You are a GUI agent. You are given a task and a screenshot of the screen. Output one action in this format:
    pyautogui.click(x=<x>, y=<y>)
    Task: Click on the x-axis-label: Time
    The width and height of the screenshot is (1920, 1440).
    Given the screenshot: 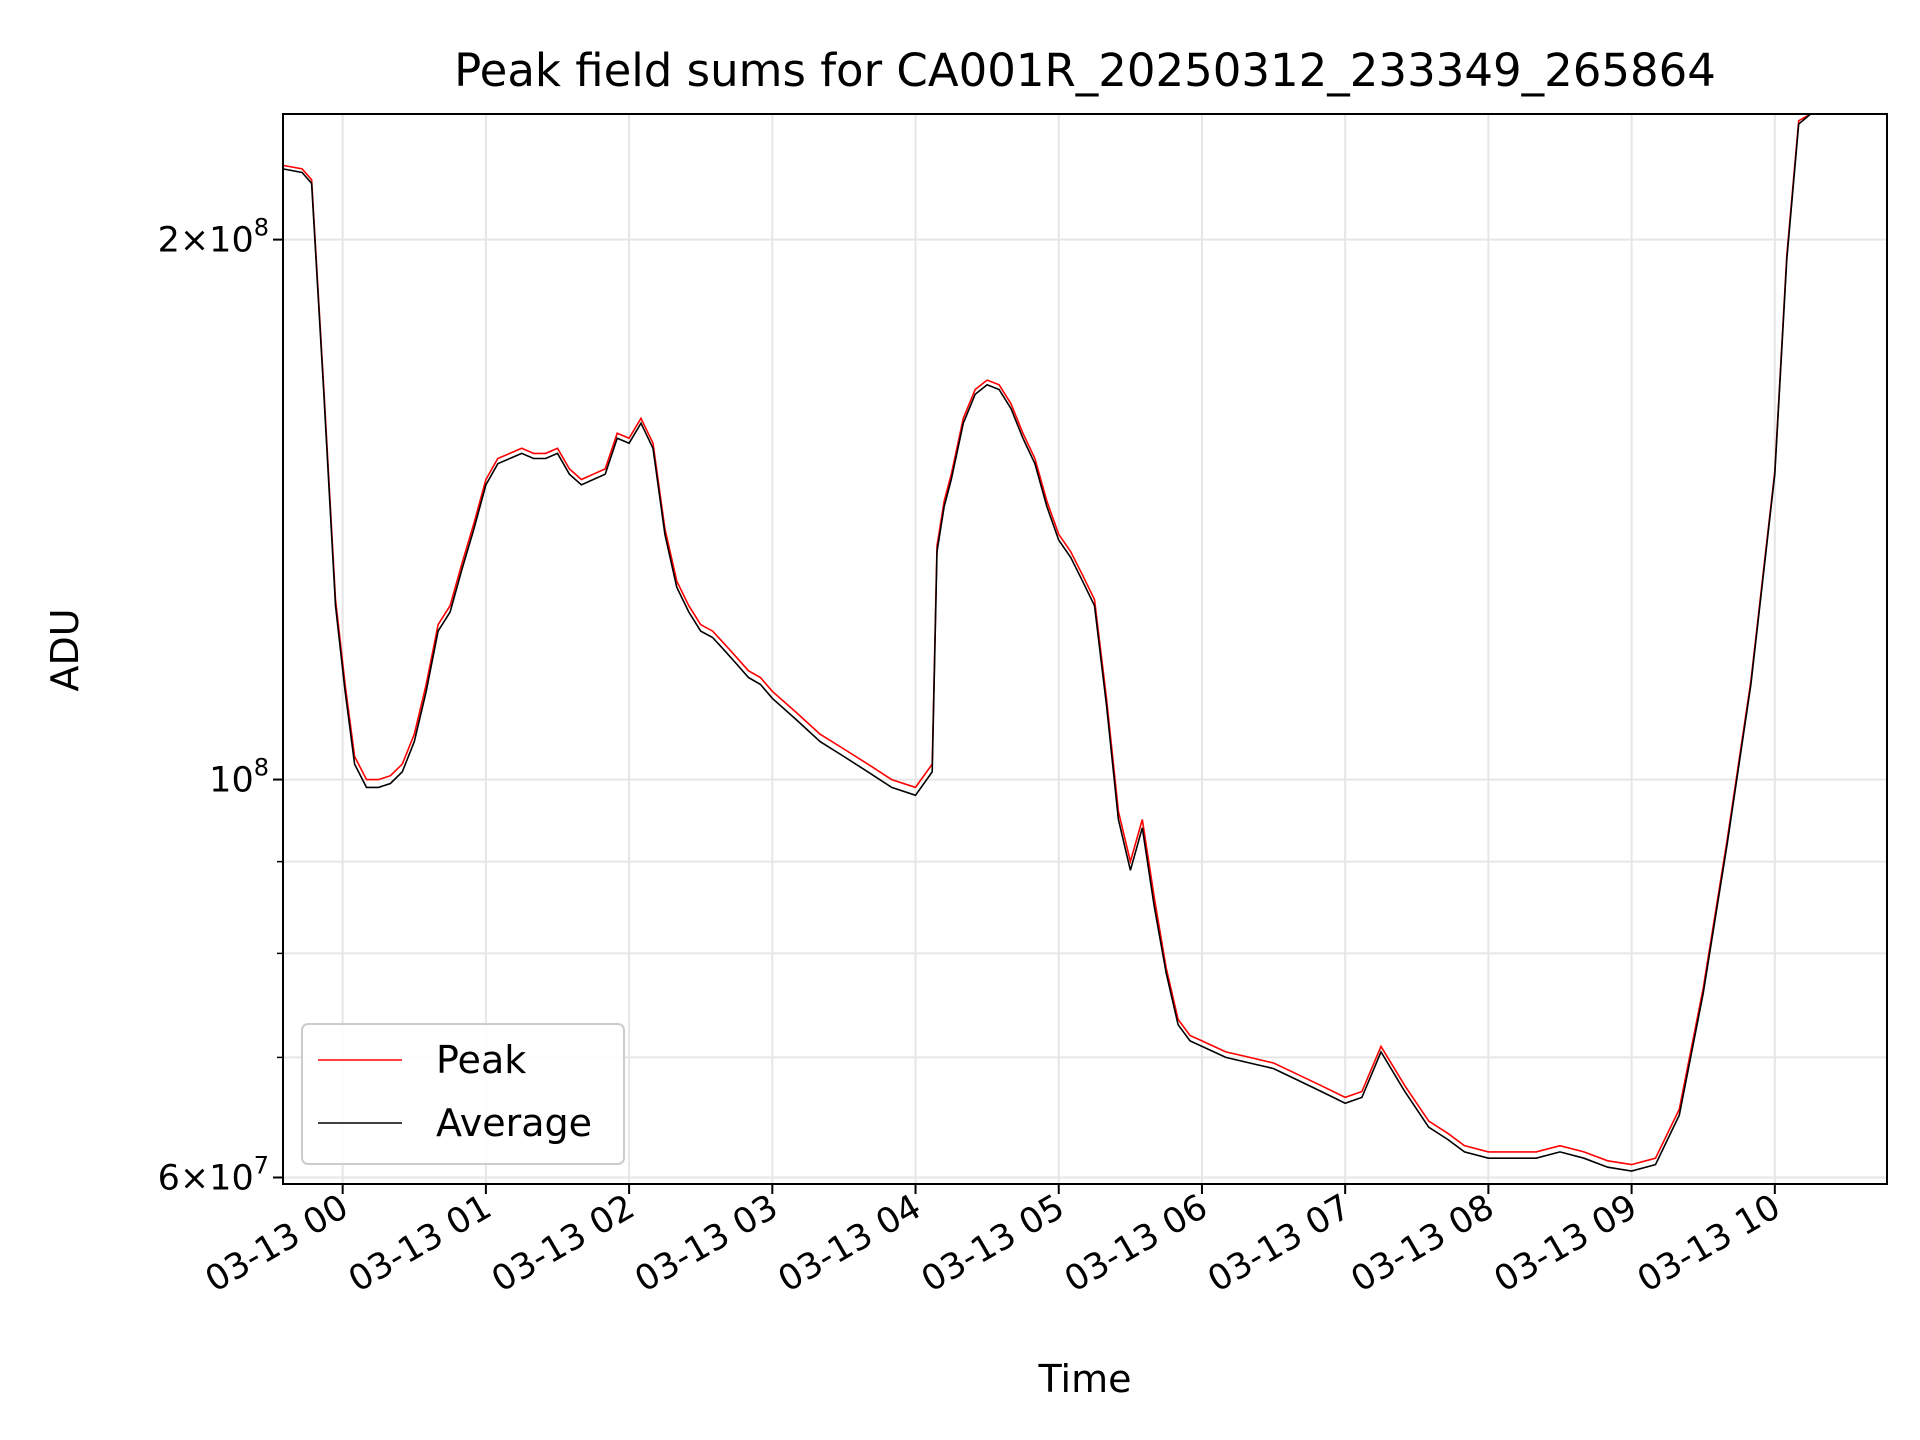 What is the action you would take?
    pyautogui.click(x=1085, y=1379)
    